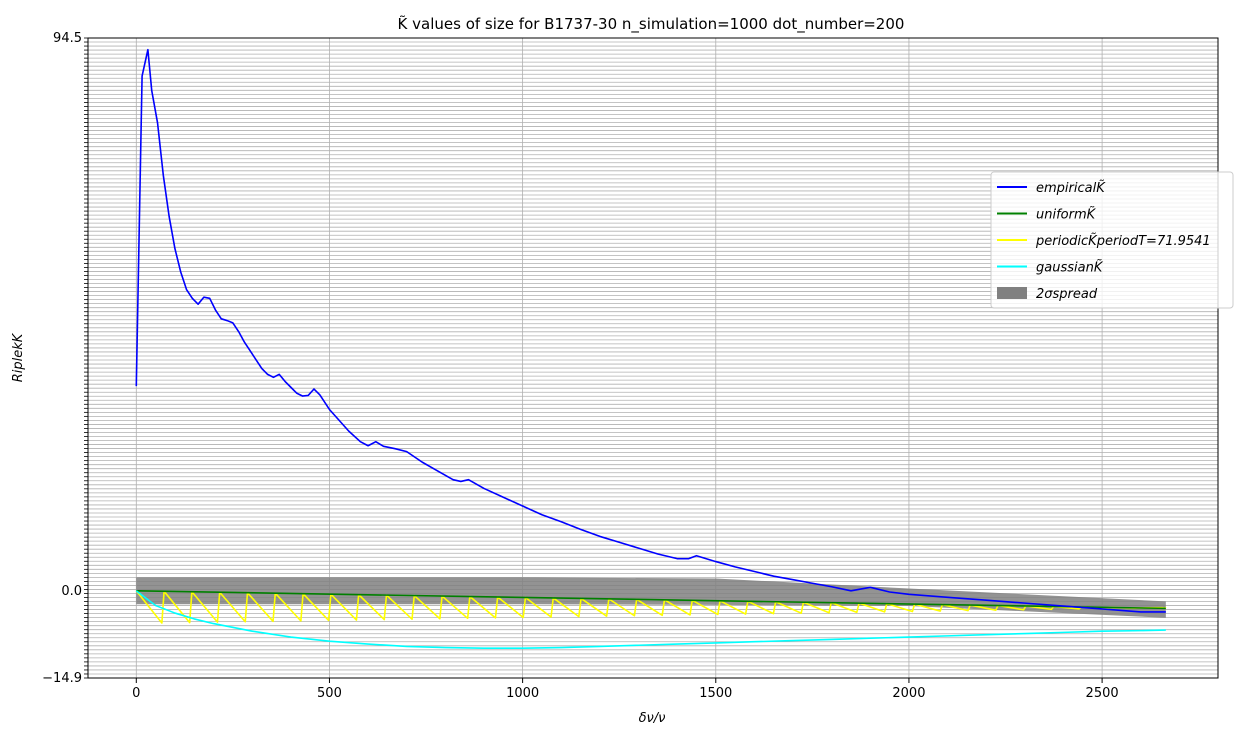 The image size is (1243, 740). What do you see at coordinates (652, 718) in the screenshot?
I see `x-axis-label: δν/ν` at bounding box center [652, 718].